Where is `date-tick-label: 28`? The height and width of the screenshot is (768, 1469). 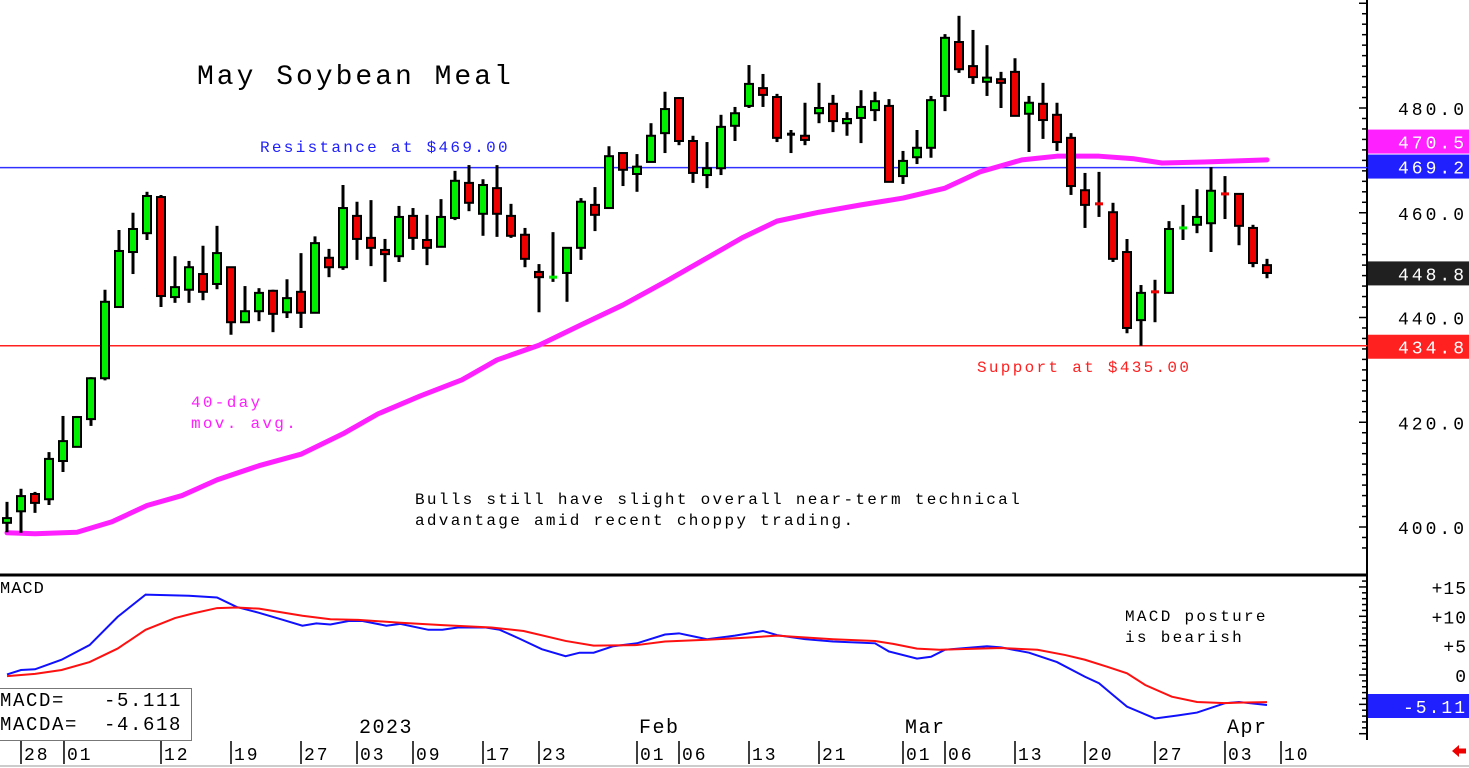
date-tick-label: 28 is located at coordinates (37, 756).